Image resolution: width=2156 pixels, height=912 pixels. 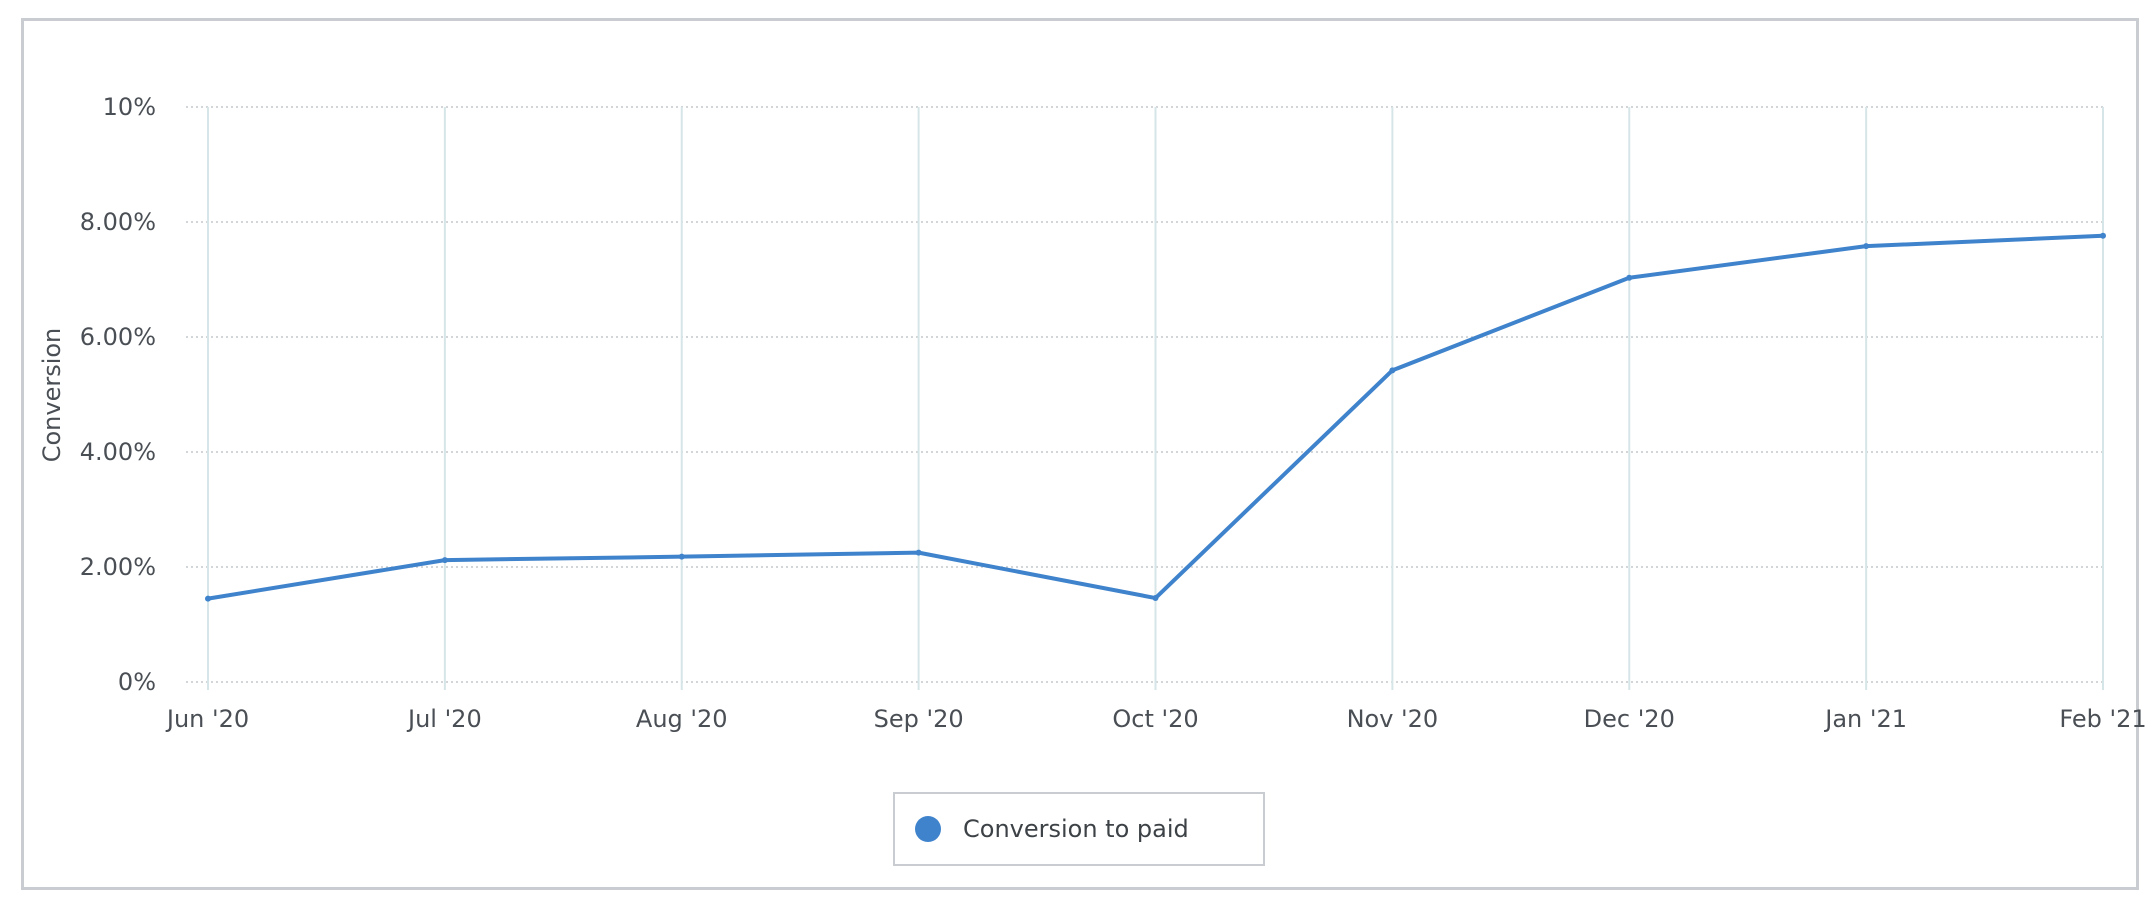 What do you see at coordinates (1629, 719) in the screenshot?
I see `x-tick-label: Dec '20` at bounding box center [1629, 719].